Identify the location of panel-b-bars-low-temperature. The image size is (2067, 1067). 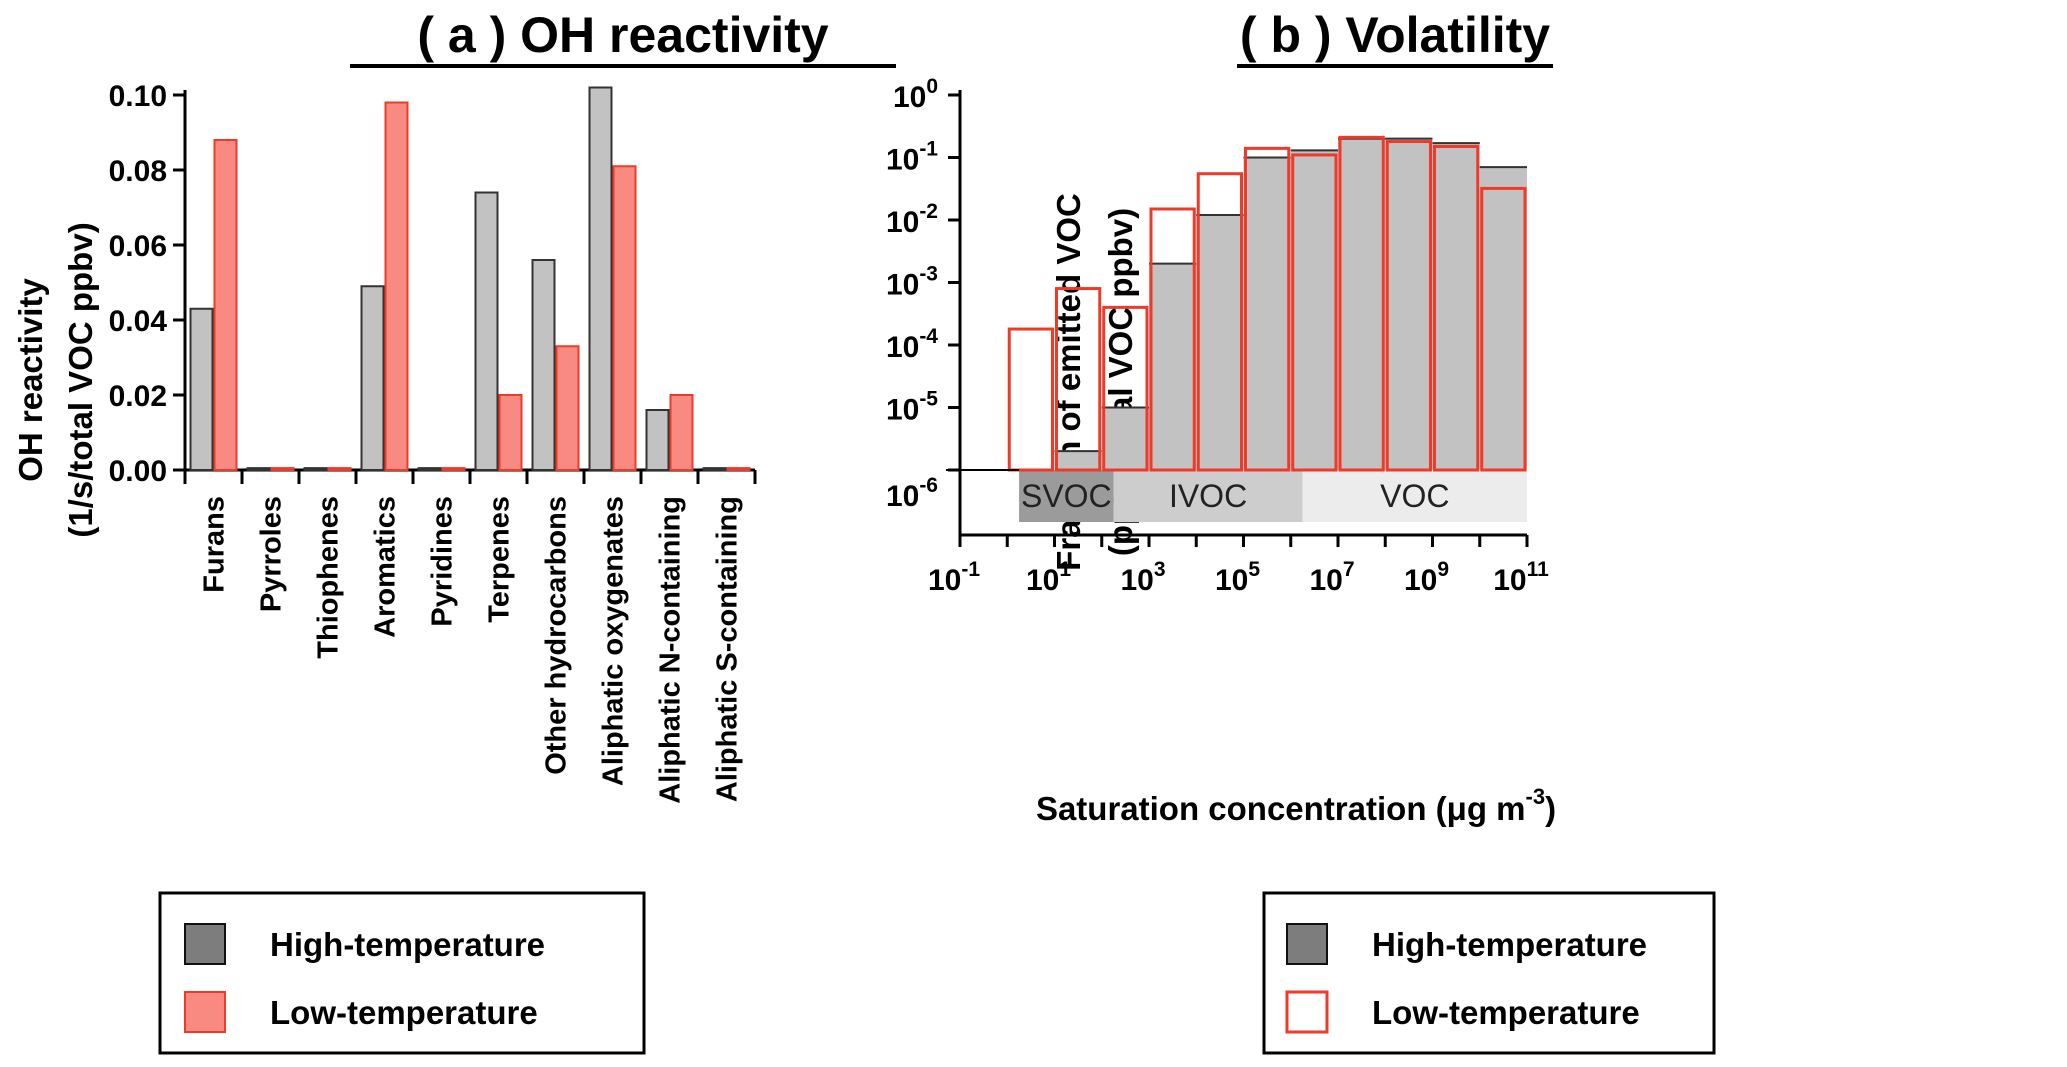
(1267, 303).